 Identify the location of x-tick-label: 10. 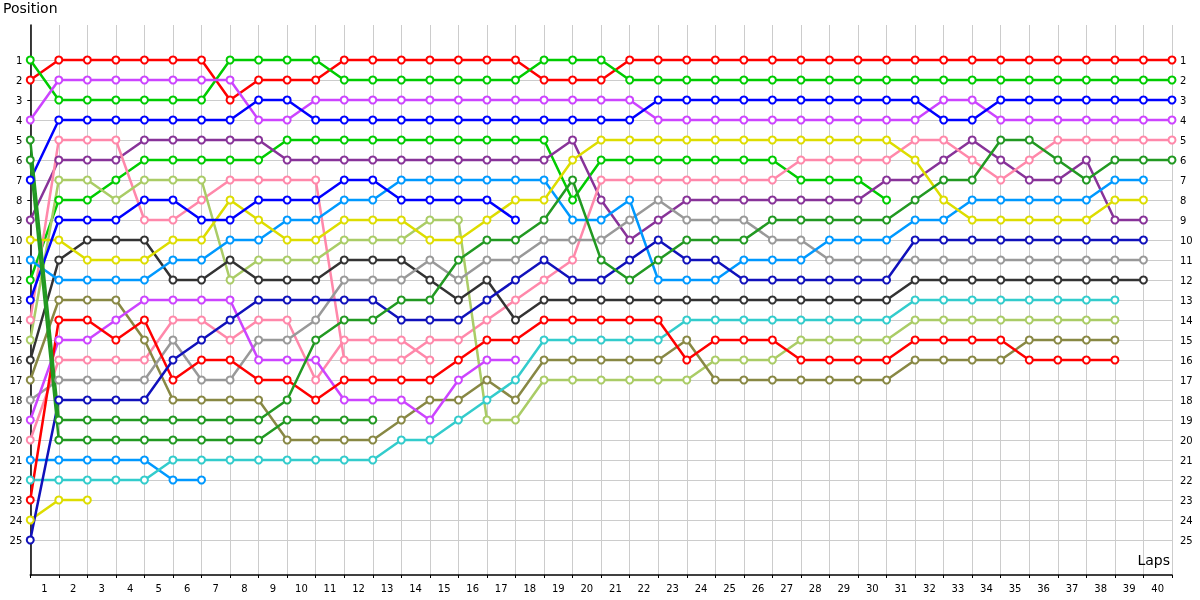
(301, 588).